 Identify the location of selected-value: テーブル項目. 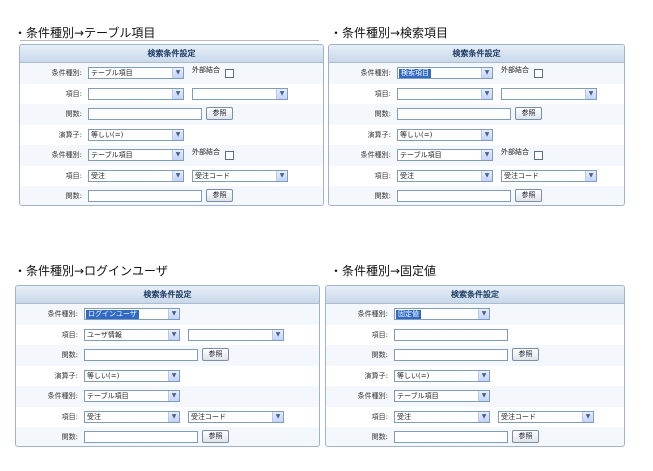
(418, 396).